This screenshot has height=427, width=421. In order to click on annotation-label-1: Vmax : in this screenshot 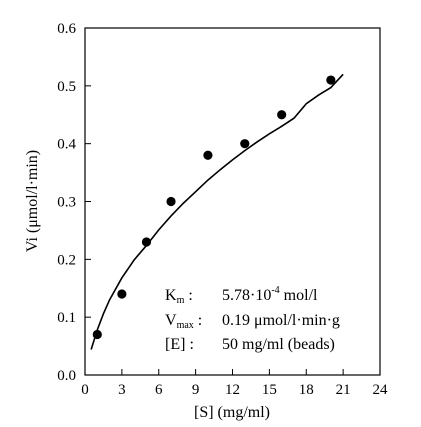, I will do `click(183, 321)`.